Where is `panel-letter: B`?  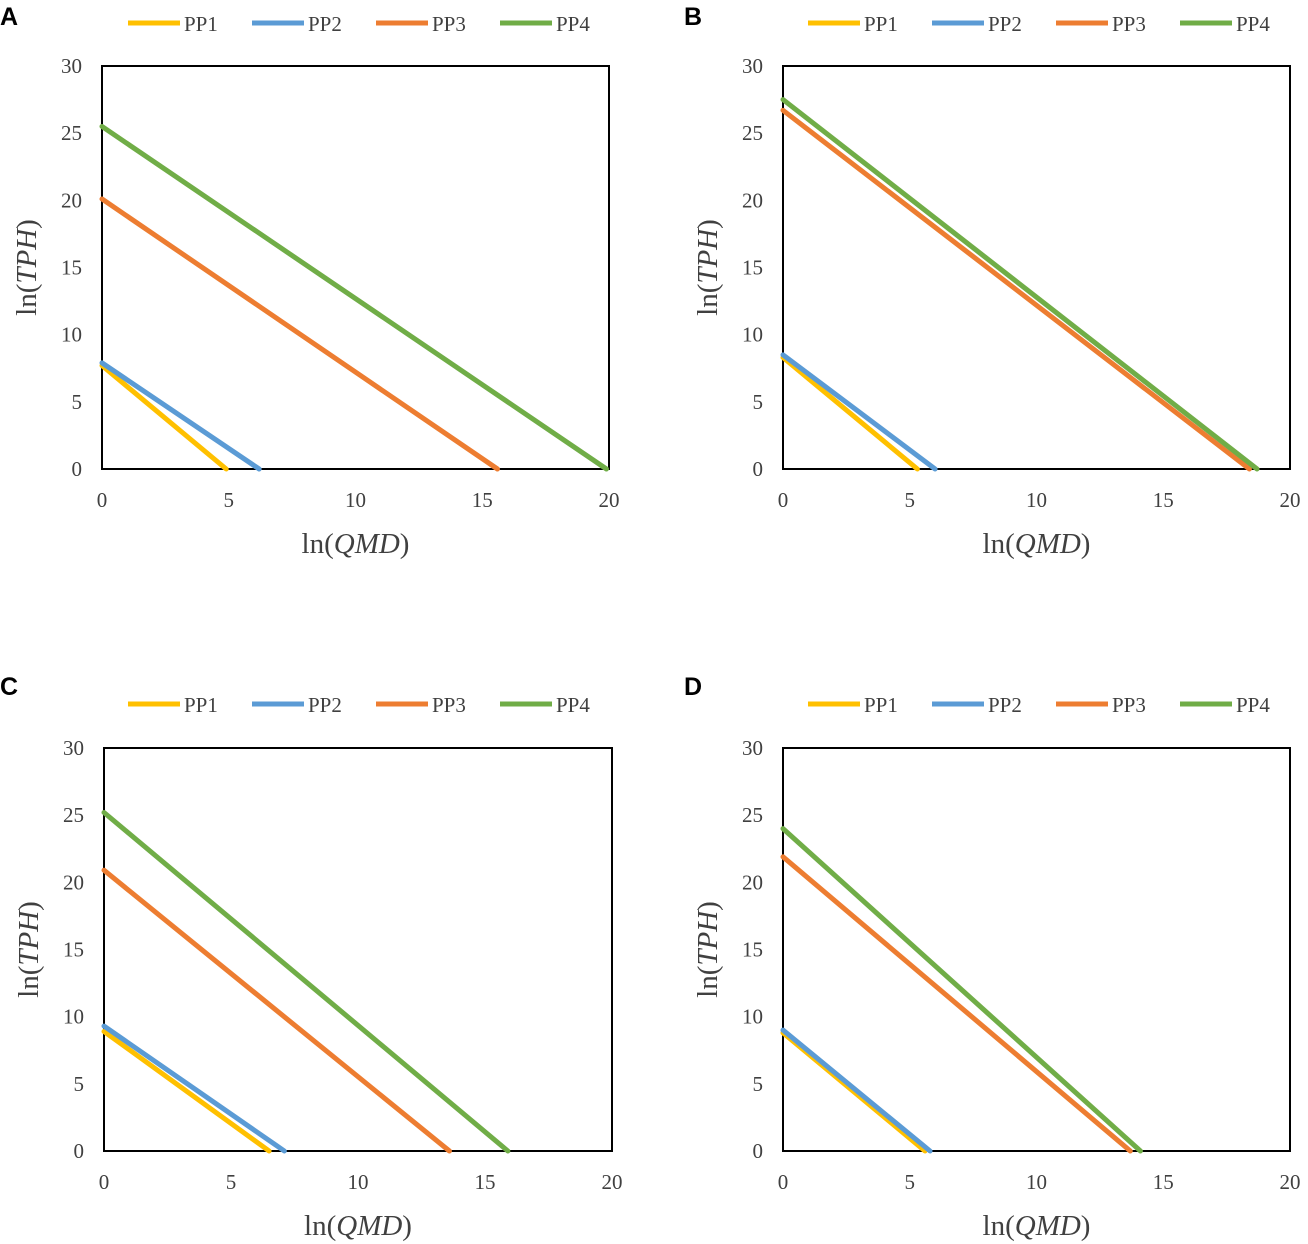
panel-letter: B is located at coordinates (693, 17).